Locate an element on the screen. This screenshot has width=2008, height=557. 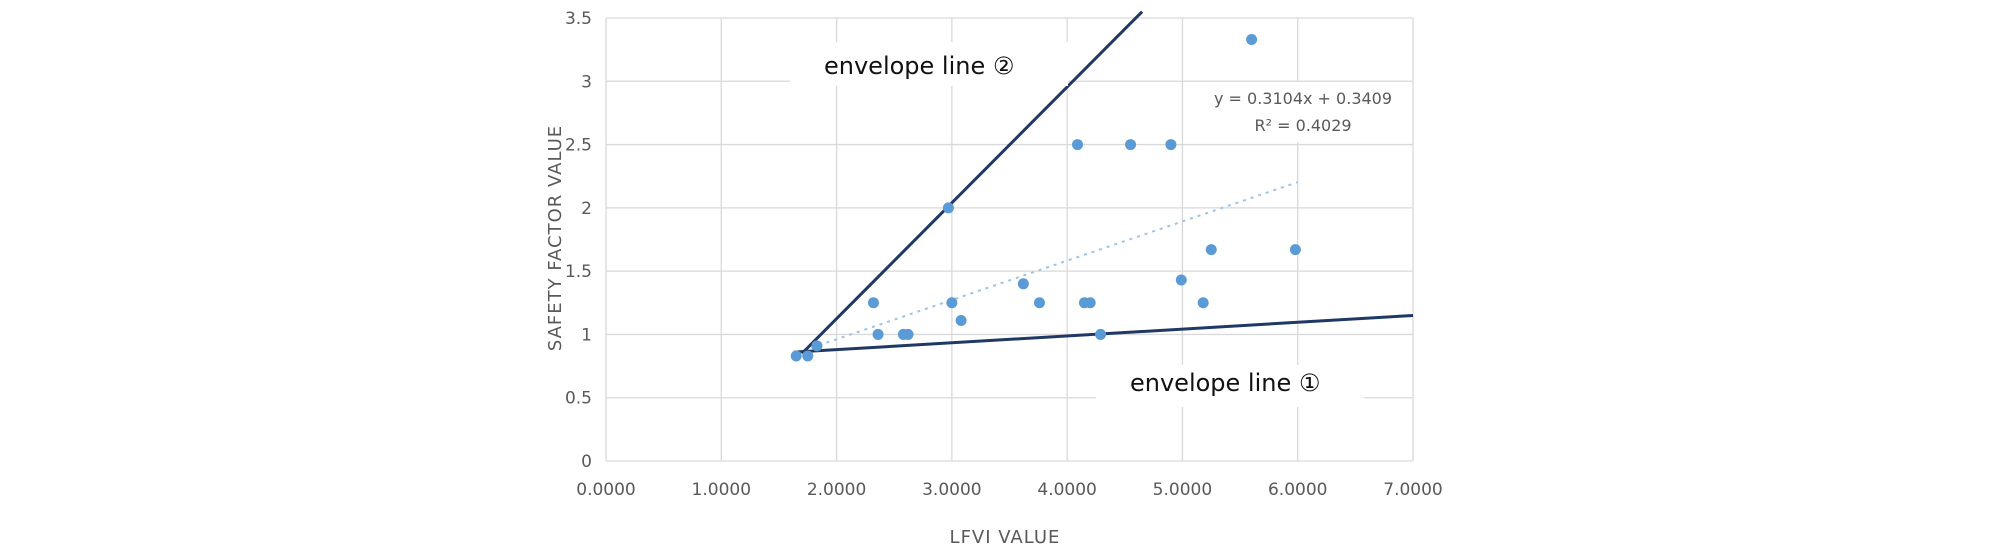
y-axis-title: SAFETY FACTOR VALUE is located at coordinates (555, 238).